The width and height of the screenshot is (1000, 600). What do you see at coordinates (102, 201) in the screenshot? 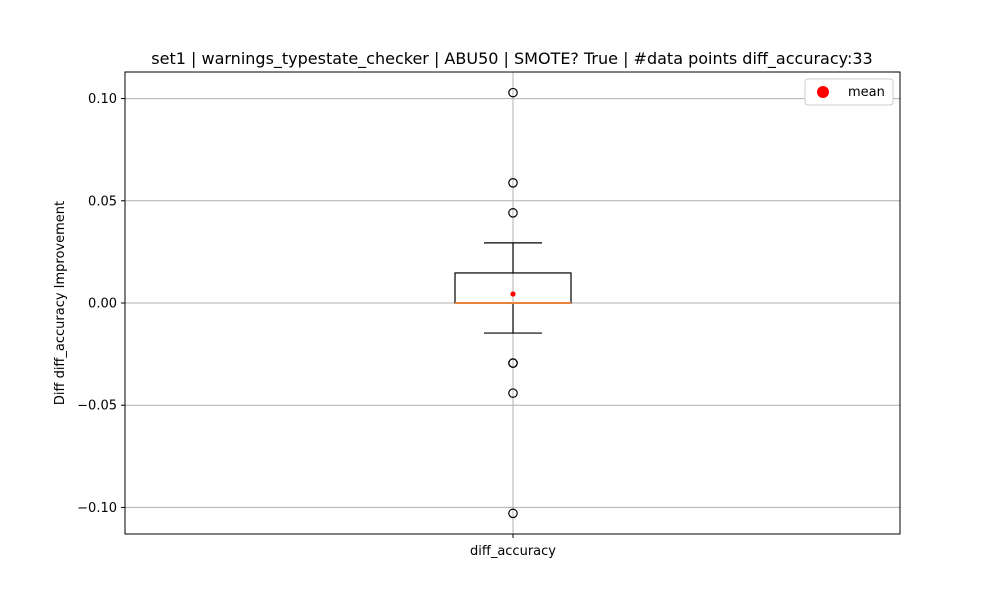
I see `y-tick-label: 0.05` at bounding box center [102, 201].